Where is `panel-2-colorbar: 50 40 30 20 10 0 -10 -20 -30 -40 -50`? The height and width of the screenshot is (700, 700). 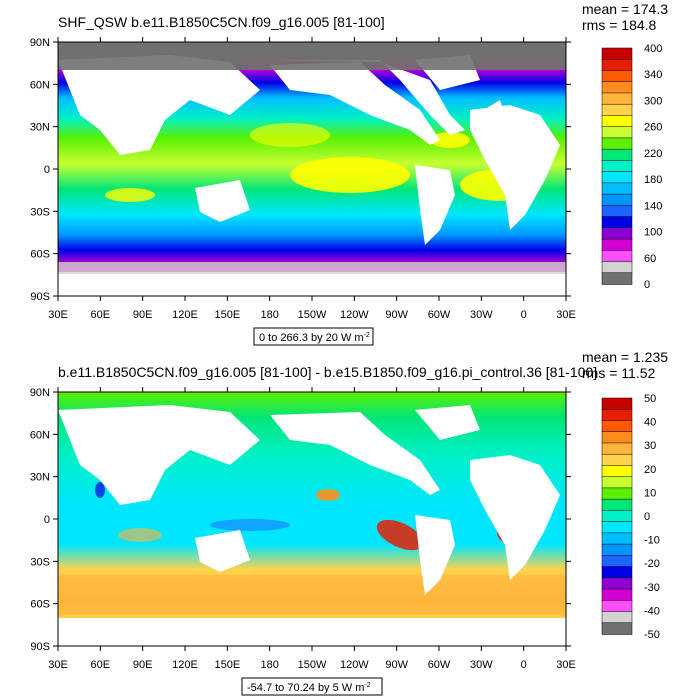
panel-2-colorbar: 50 40 30 20 10 0 -10 -20 -30 -40 -50 is located at coordinates (630, 517).